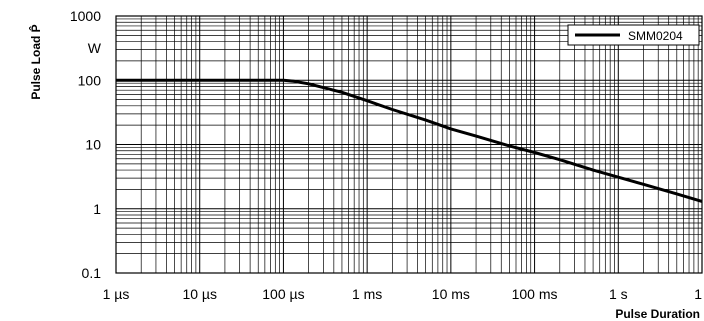 The width and height of the screenshot is (704, 321). Describe the element at coordinates (451, 294) in the screenshot. I see `x-tick-label: 10 ms` at that location.